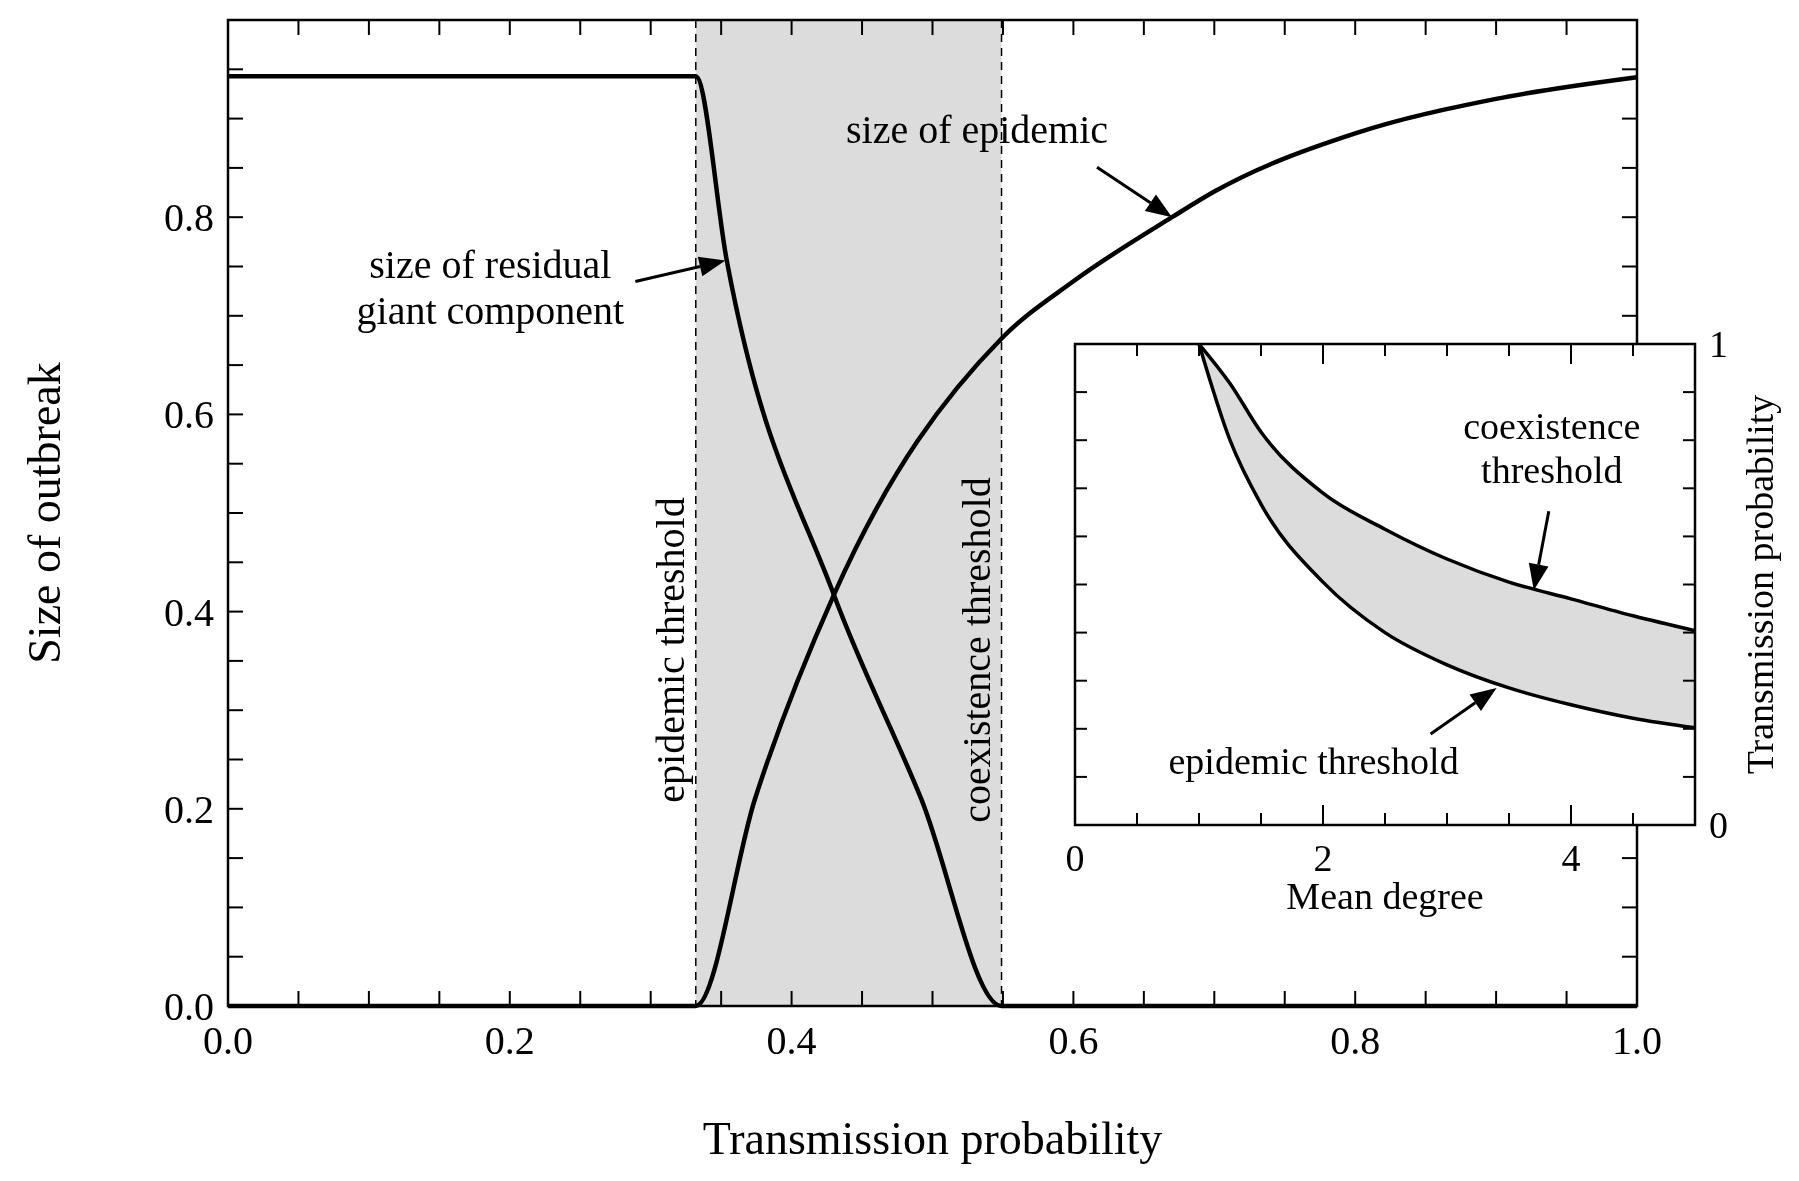 Image resolution: width=1799 pixels, height=1181 pixels. Describe the element at coordinates (1571, 858) in the screenshot. I see `x-tick-label: 4` at that location.